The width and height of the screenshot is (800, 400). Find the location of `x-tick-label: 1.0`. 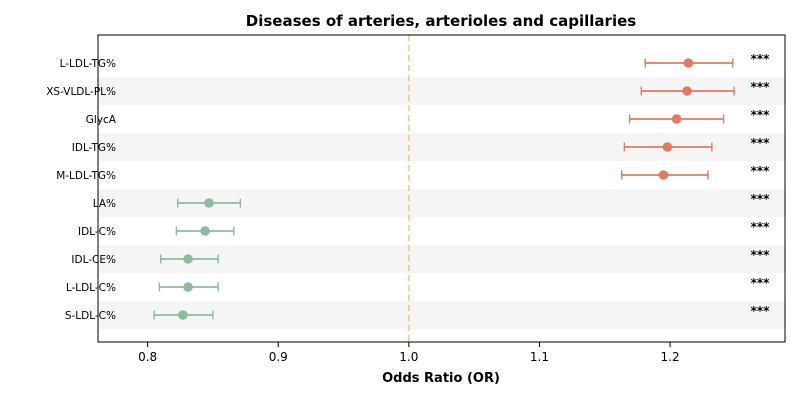

x-tick-label: 1.0 is located at coordinates (408, 357).